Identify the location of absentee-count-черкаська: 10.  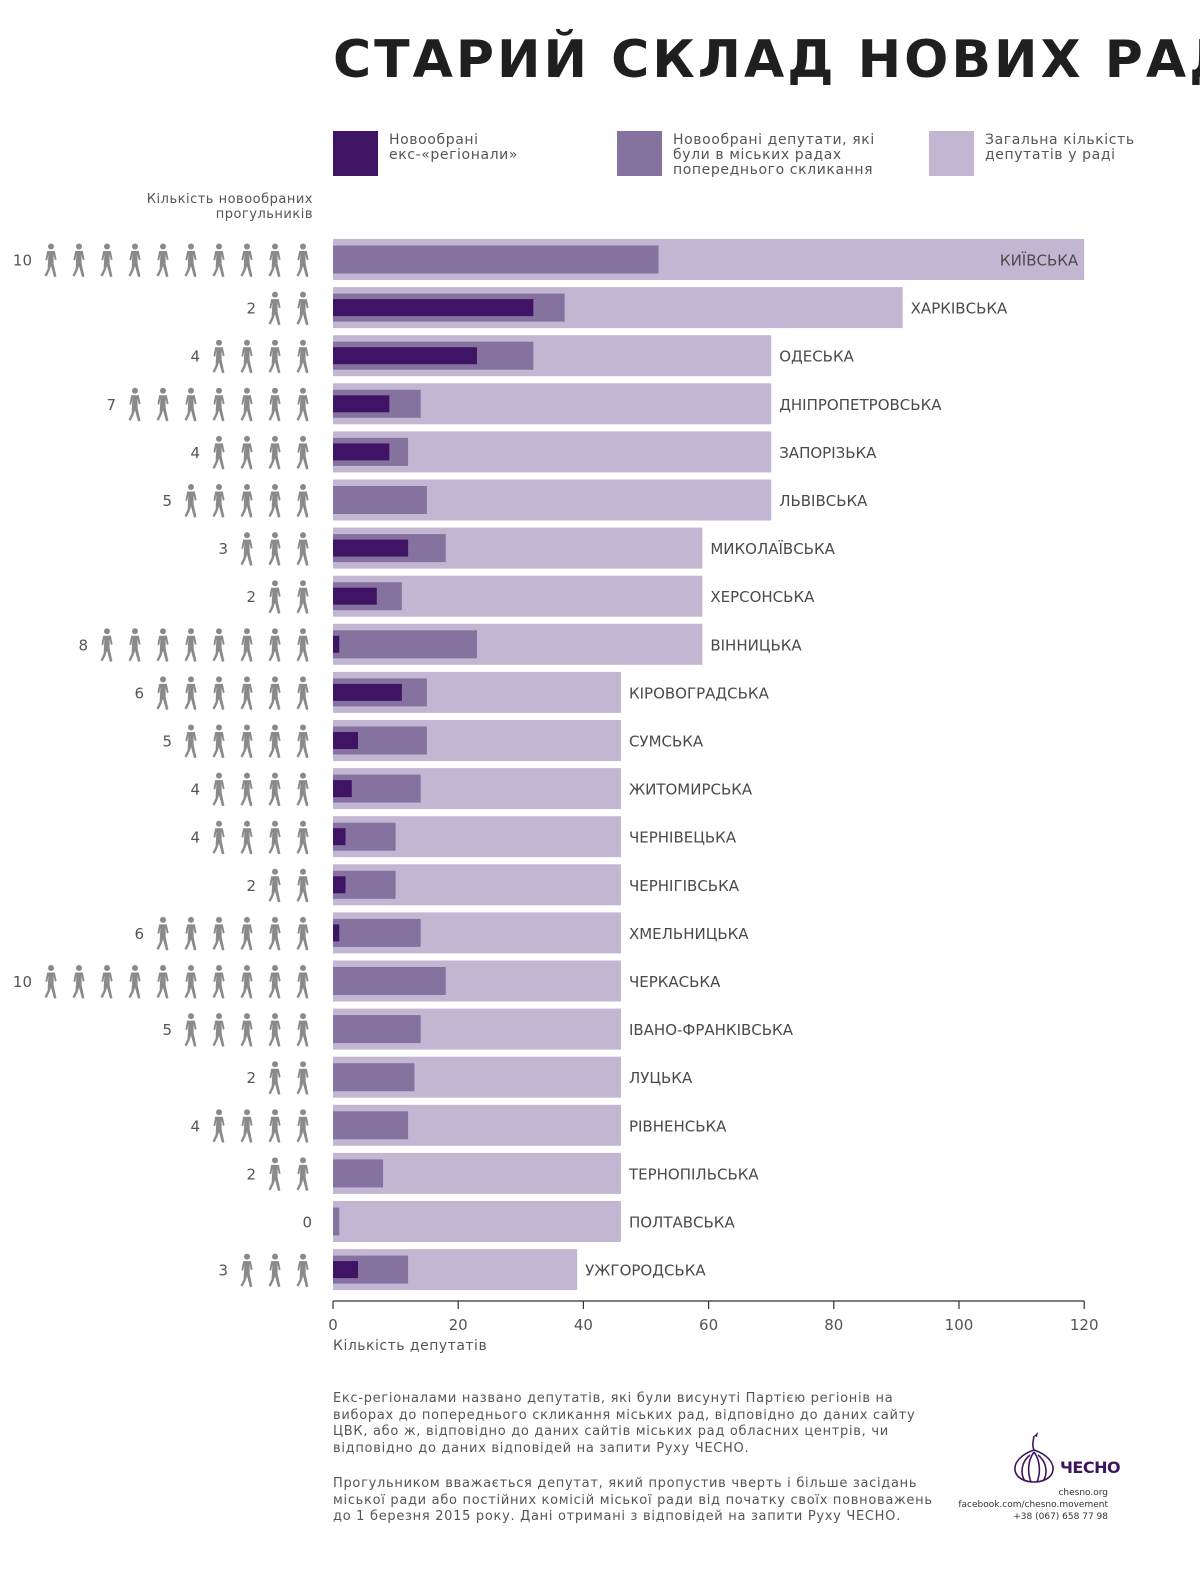
(22, 982).